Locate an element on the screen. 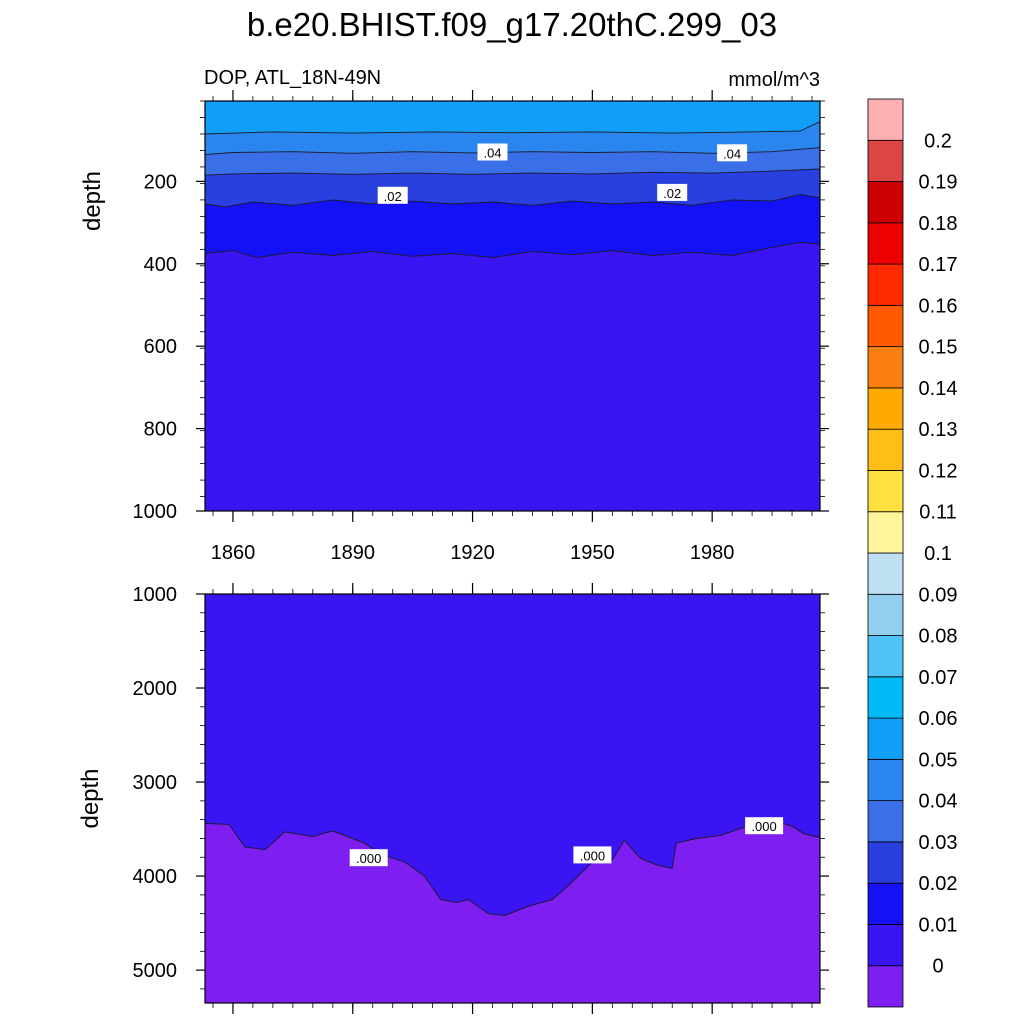 The height and width of the screenshot is (1024, 1024). colorbar-label: 0.01 is located at coordinates (938, 925).